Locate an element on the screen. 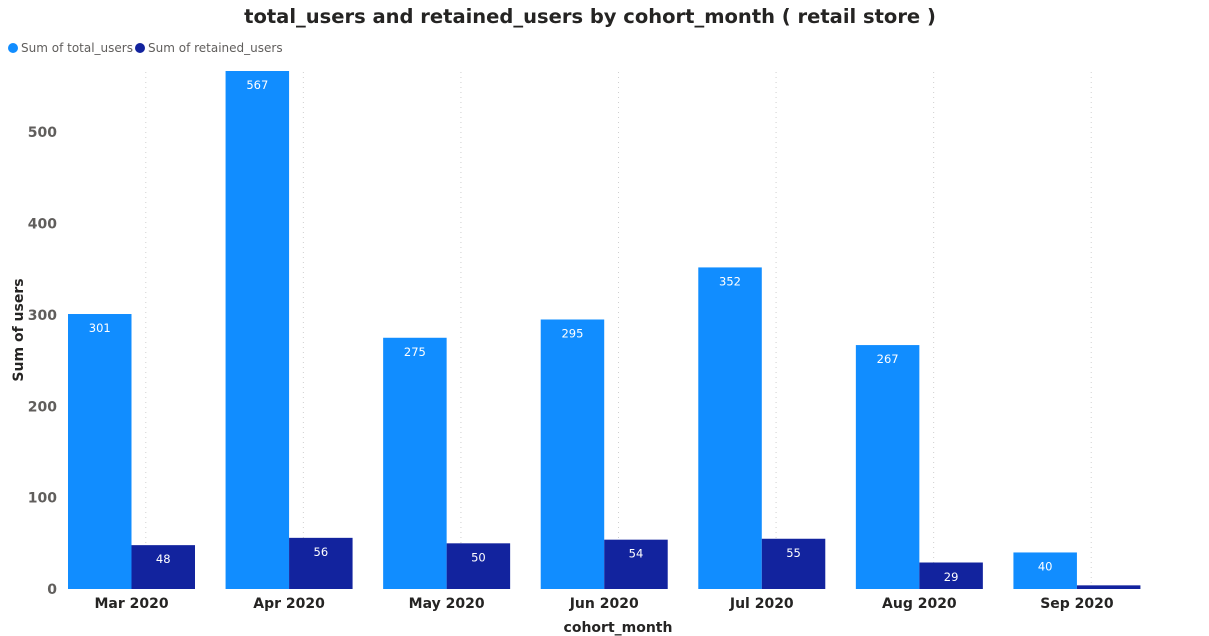  x-tick-label: Jun 2020 is located at coordinates (604, 604).